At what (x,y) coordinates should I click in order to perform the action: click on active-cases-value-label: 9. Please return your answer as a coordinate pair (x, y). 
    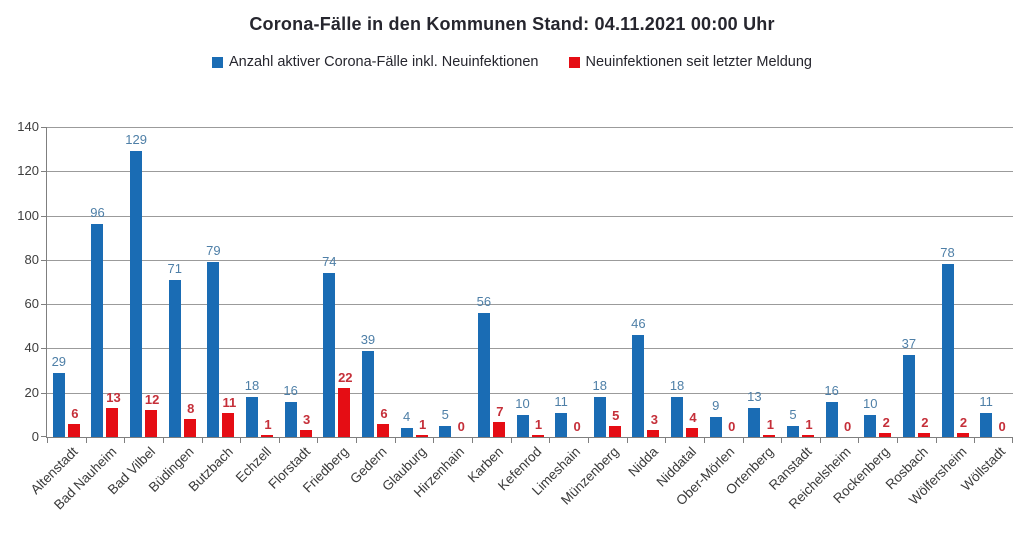
    Looking at the image, I should click on (716, 406).